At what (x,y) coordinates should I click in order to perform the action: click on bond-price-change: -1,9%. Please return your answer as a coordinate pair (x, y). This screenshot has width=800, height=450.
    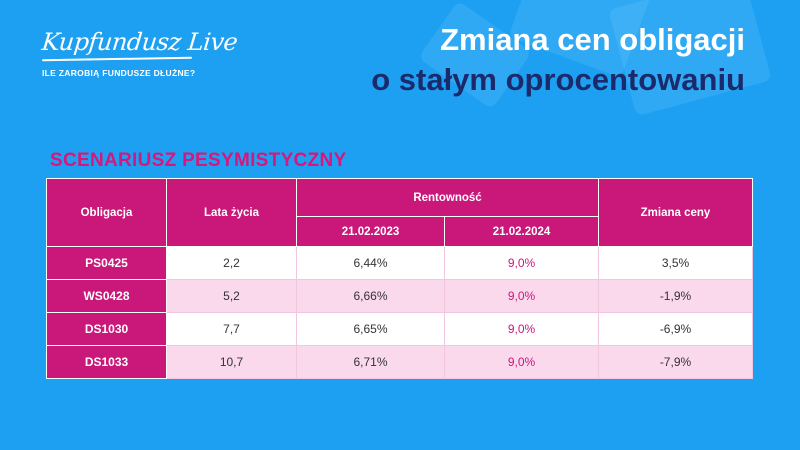
    Looking at the image, I should click on (675, 296).